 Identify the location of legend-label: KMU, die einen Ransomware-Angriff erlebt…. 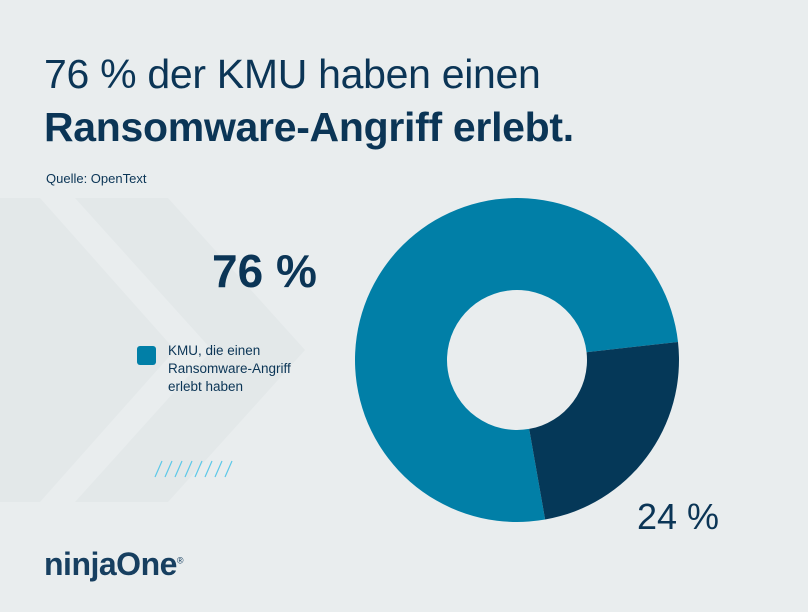
(229, 368).